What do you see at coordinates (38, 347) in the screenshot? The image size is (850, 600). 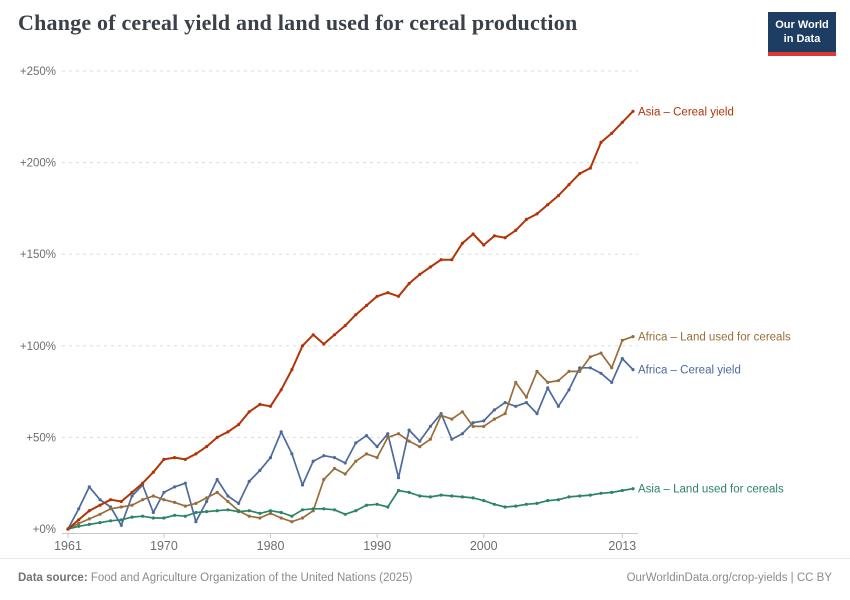 I see `y-tick-label: +100%` at bounding box center [38, 347].